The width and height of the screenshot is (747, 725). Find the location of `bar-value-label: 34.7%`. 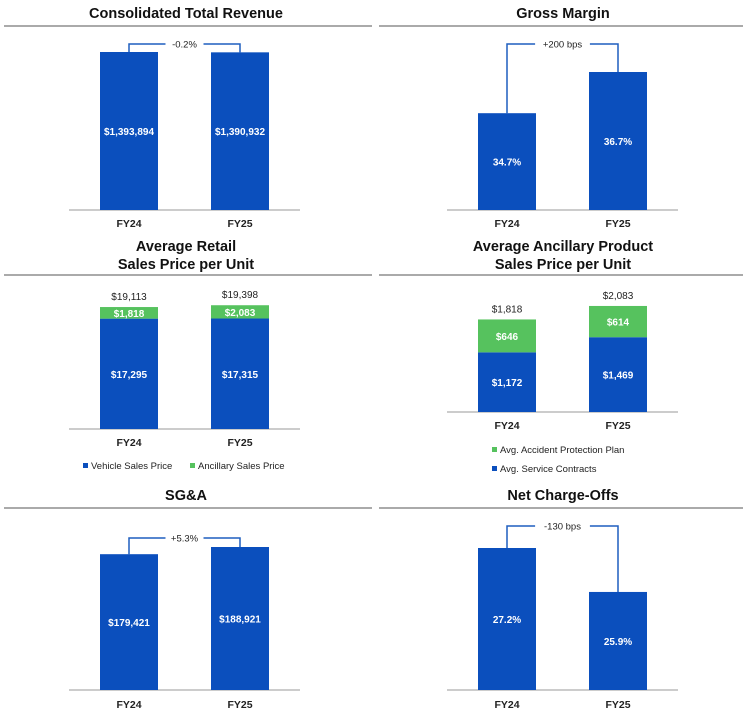

bar-value-label: 34.7% is located at coordinates (507, 163).